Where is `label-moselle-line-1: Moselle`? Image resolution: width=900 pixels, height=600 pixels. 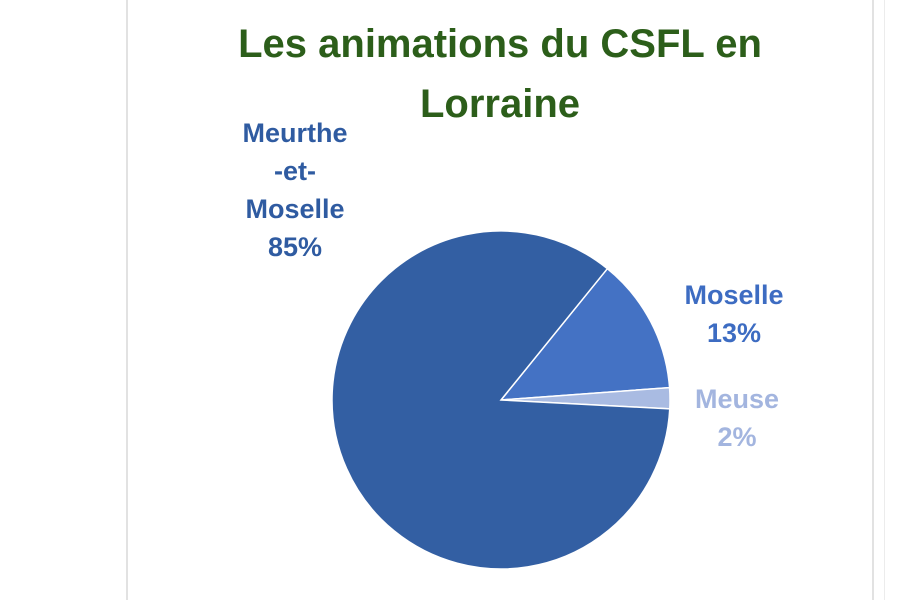 label-moselle-line-1: Moselle is located at coordinates (734, 295).